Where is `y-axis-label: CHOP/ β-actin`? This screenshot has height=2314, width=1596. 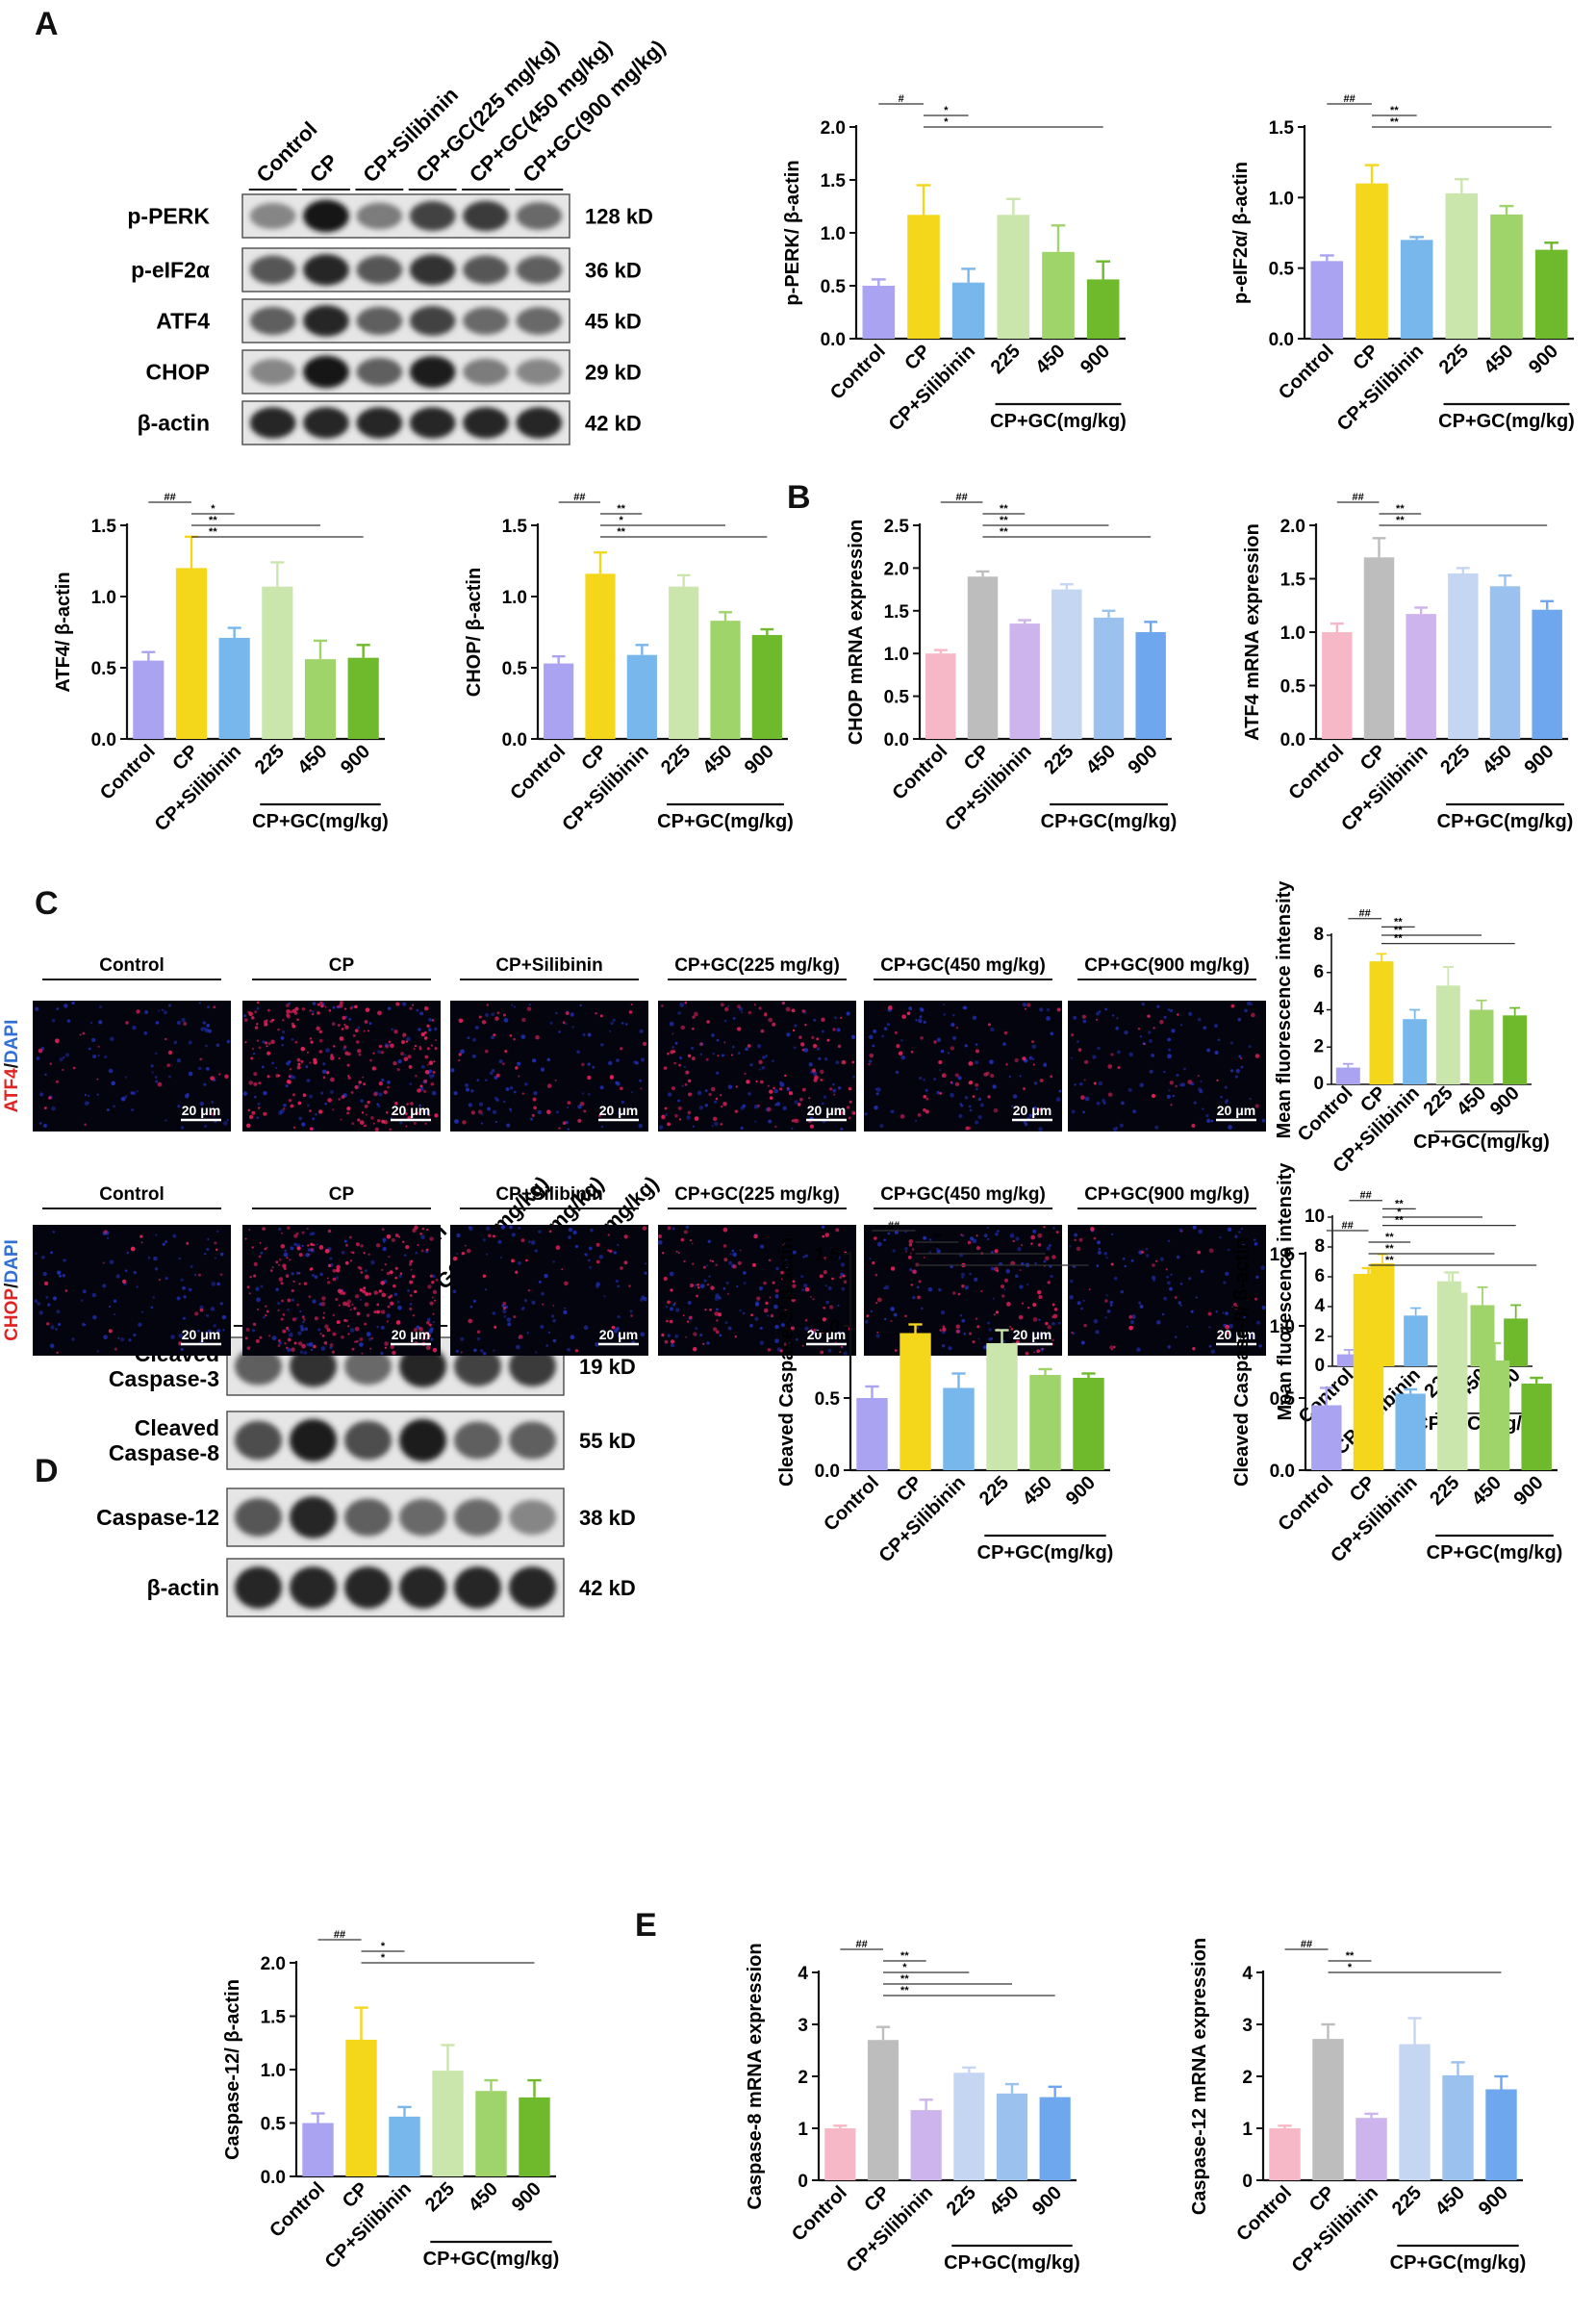 y-axis-label: CHOP/ β-actin is located at coordinates (474, 632).